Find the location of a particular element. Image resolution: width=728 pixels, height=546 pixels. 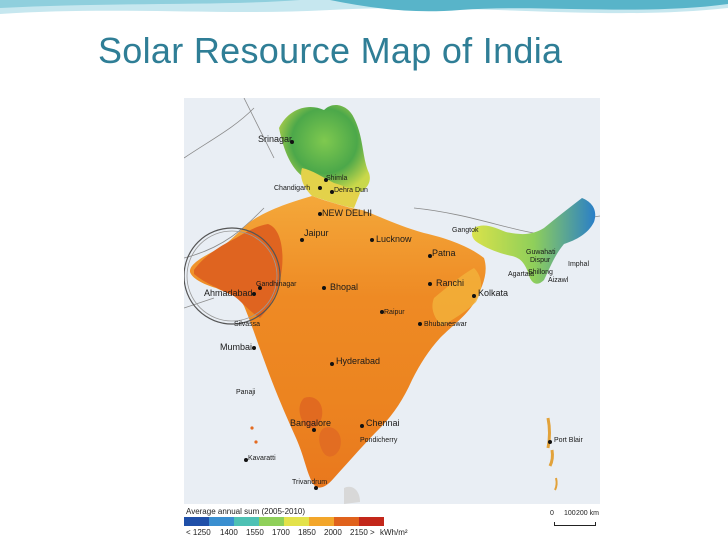

region-east-coast is located at coordinates (457, 297).